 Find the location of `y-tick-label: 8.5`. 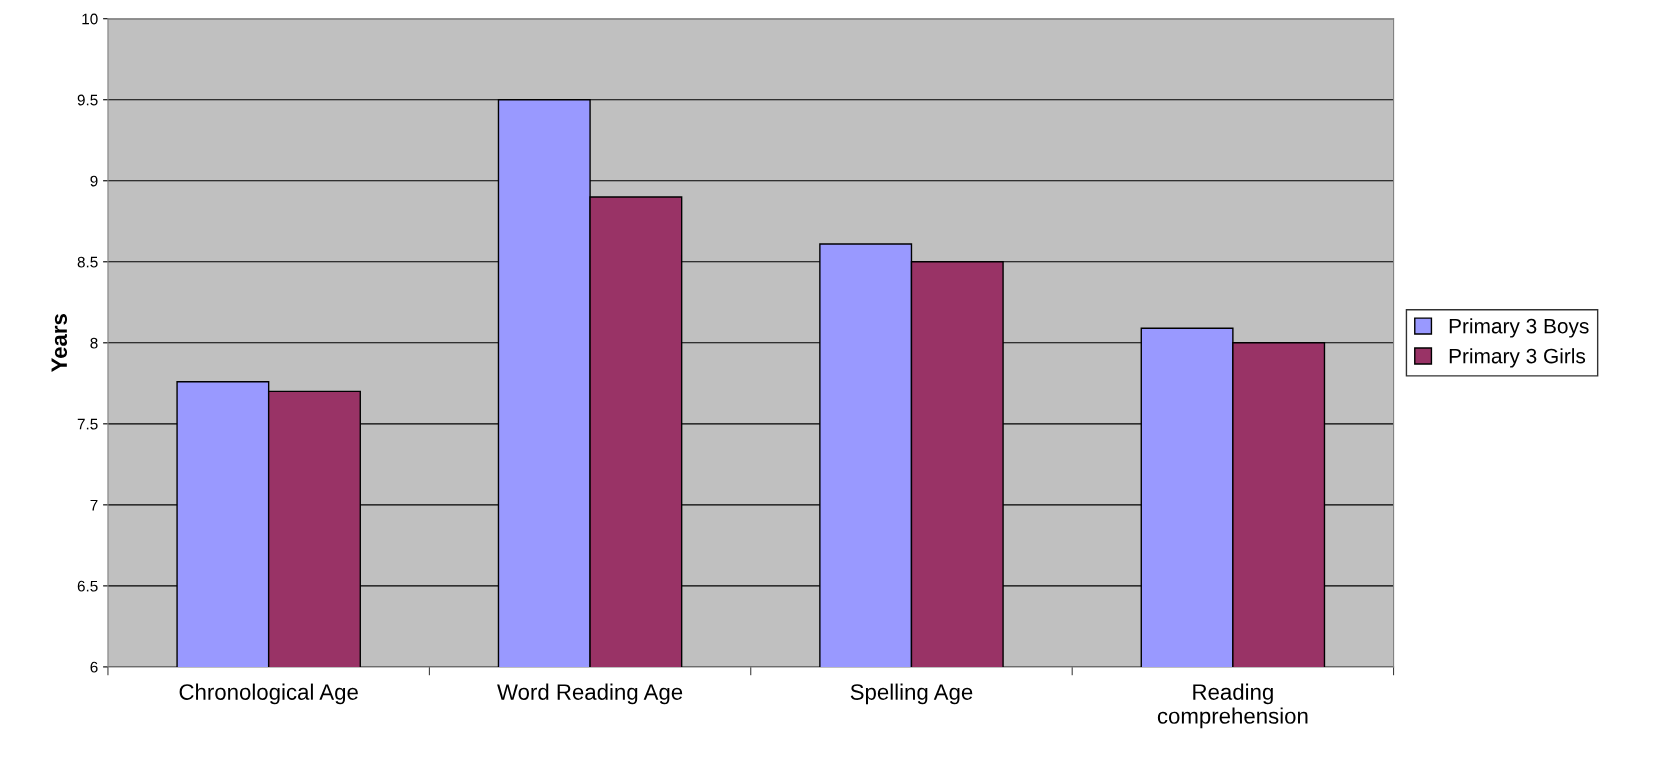

y-tick-label: 8.5 is located at coordinates (87, 262).